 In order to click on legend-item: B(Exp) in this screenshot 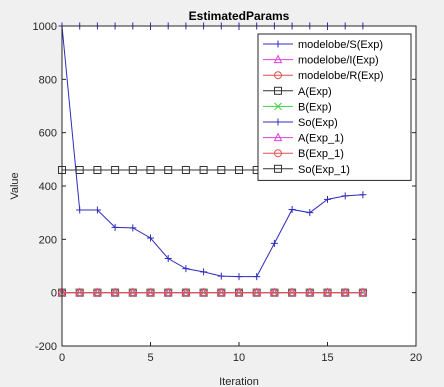, I will do `click(297, 107)`.